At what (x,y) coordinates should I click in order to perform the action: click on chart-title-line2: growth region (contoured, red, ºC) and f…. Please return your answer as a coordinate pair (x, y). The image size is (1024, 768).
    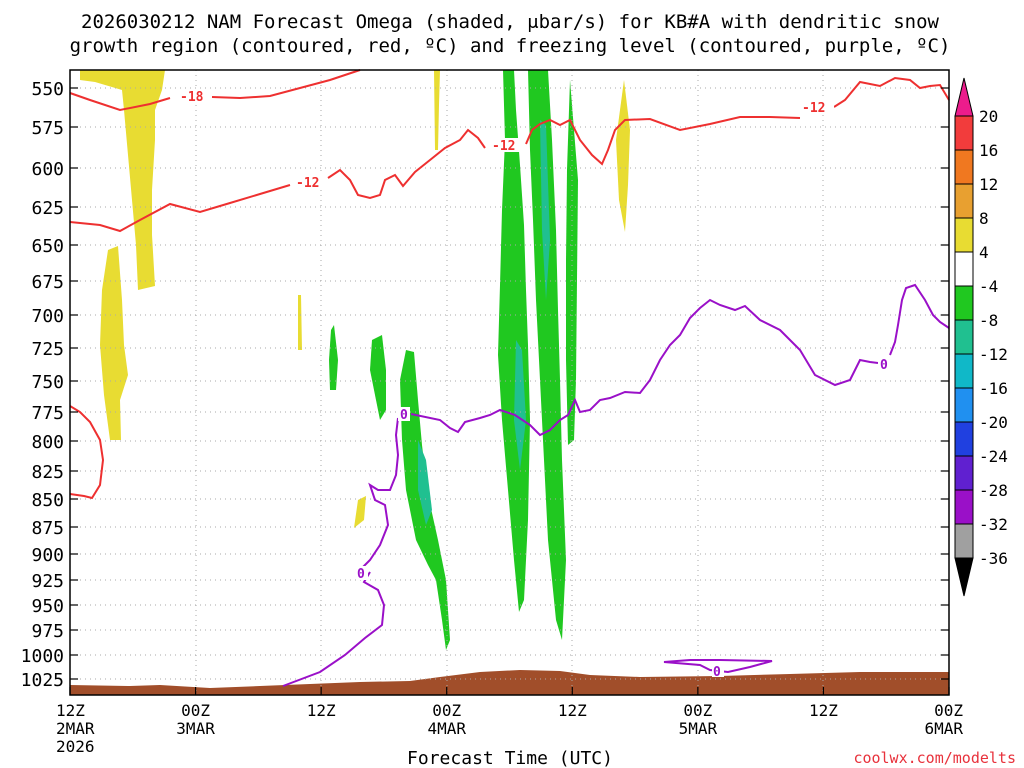
    Looking at the image, I should click on (510, 46).